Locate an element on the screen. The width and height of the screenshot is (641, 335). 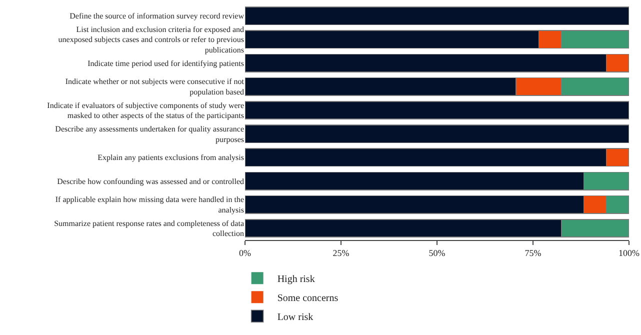
x-tick-label: 0% is located at coordinates (245, 253).